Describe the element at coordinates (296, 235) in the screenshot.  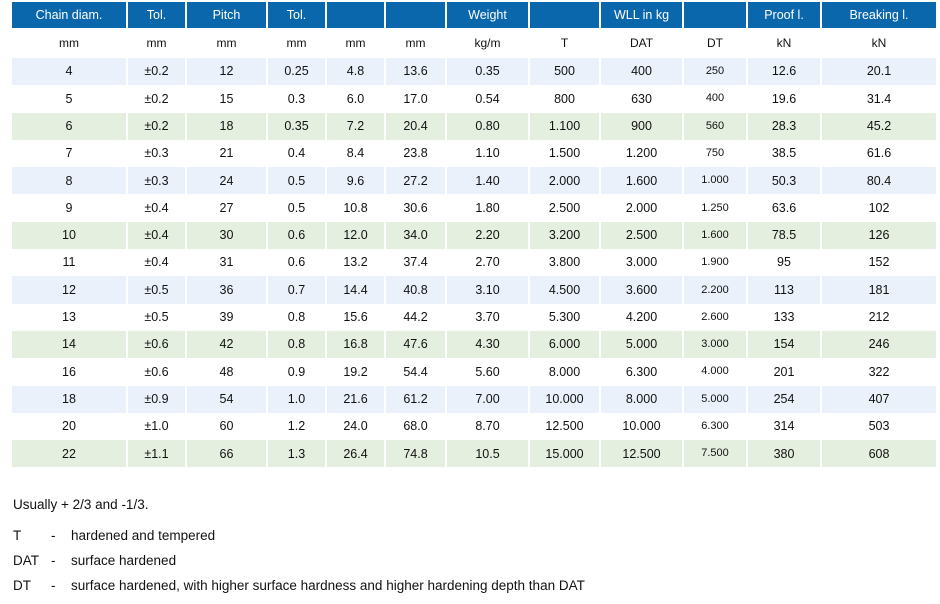
I see `table-cell: 0.6` at that location.